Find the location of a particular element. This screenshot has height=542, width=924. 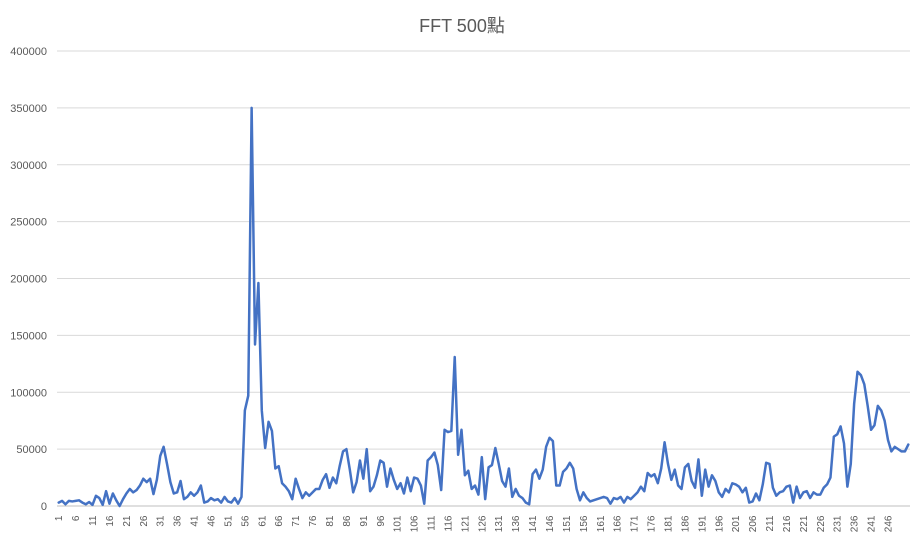

x-tick-label: 31 is located at coordinates (161, 521).